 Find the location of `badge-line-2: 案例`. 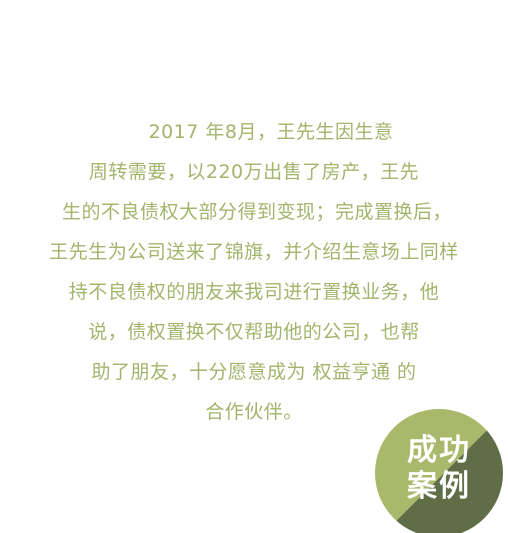

badge-line-2: 案例 is located at coordinates (439, 486).